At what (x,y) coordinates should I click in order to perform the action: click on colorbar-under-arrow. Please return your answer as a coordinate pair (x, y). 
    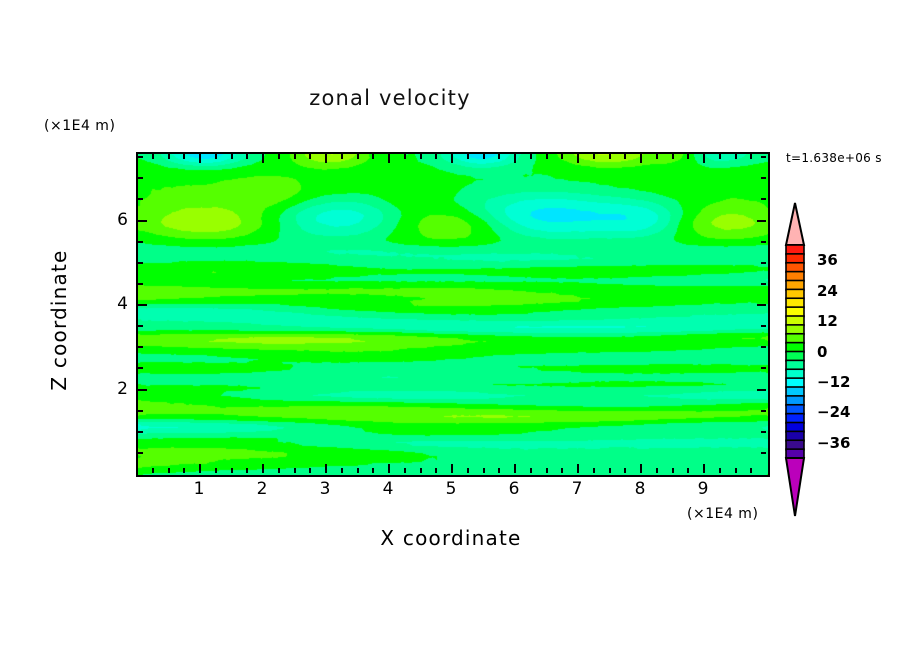
    Looking at the image, I should click on (795, 487).